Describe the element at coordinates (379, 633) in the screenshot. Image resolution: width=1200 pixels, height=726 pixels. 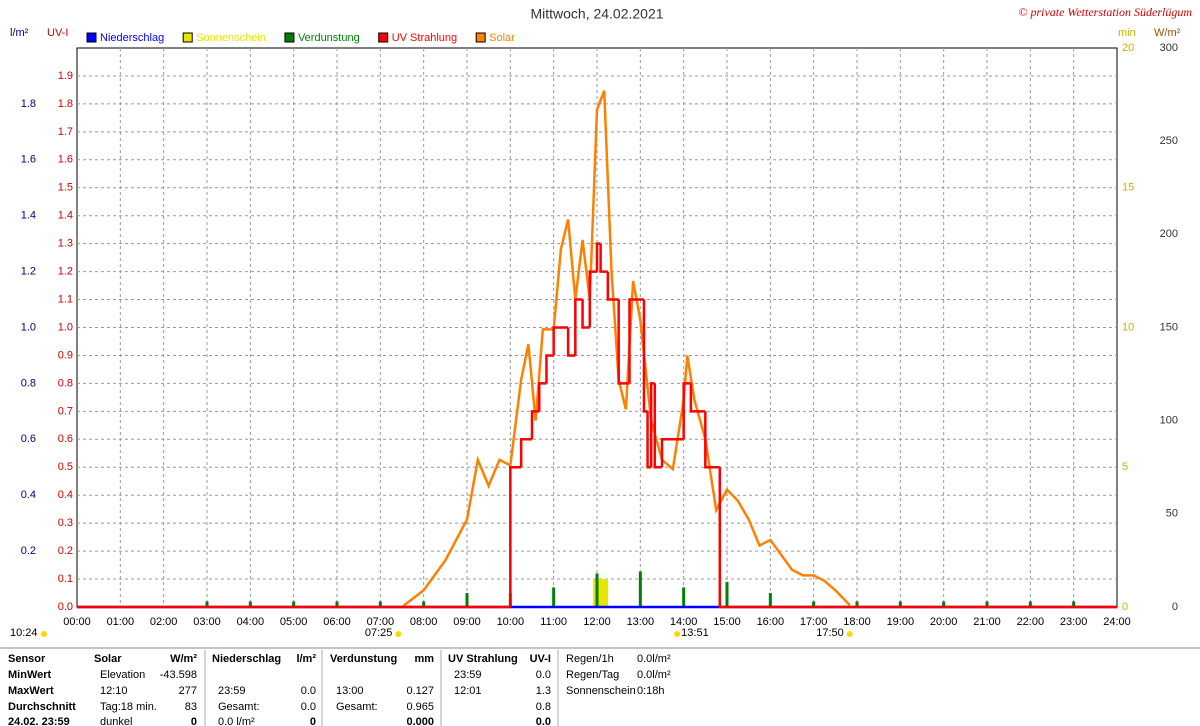
I see `sun-event-label: 07:25` at that location.